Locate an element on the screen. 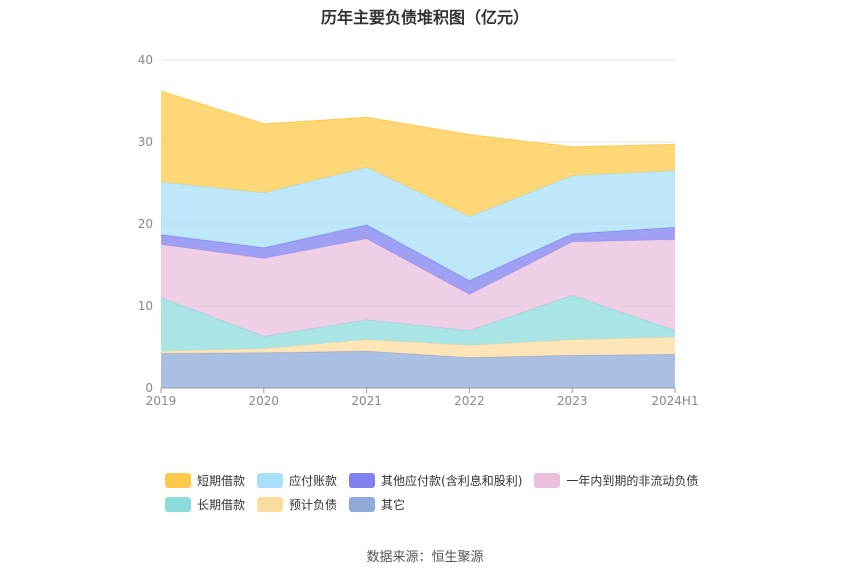 Image resolution: width=850 pixels, height=575 pixels. legend-item: 其它 is located at coordinates (377, 504).